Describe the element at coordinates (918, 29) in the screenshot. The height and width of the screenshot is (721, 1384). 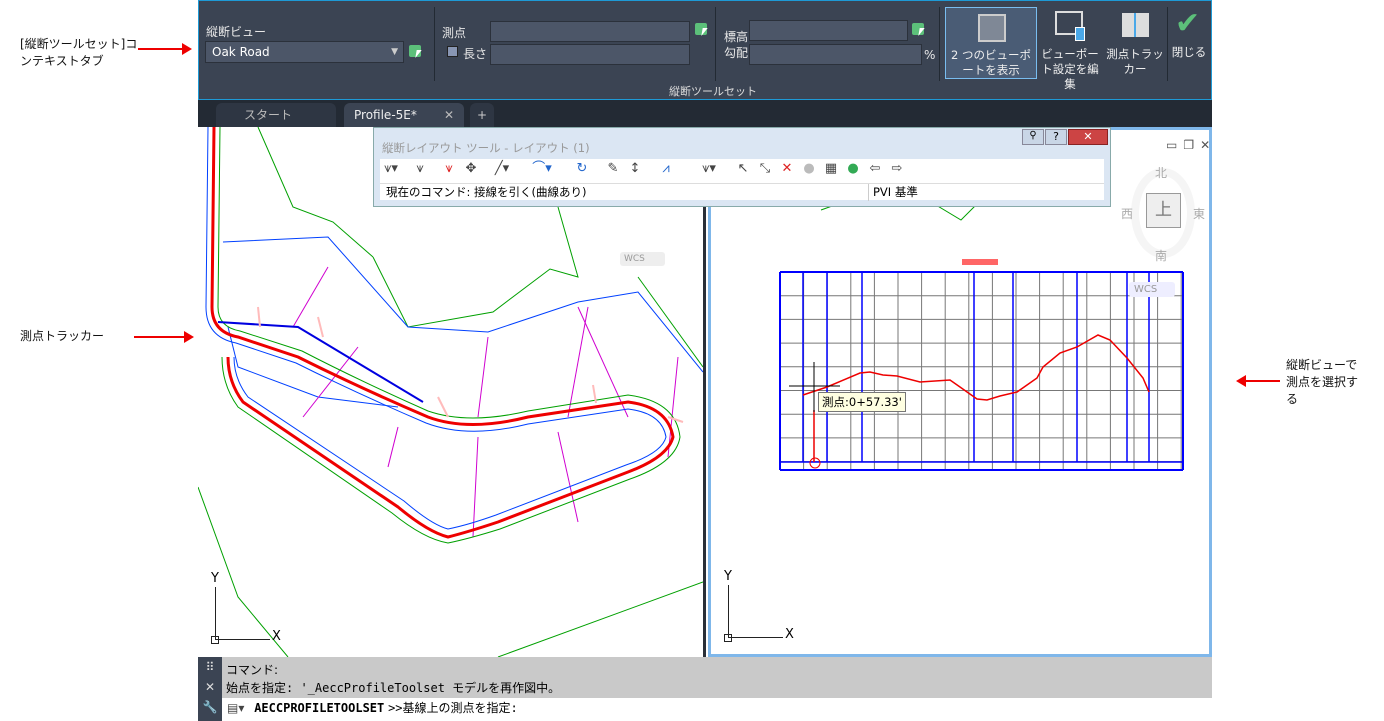
I see `pick-elevation-icon` at that location.